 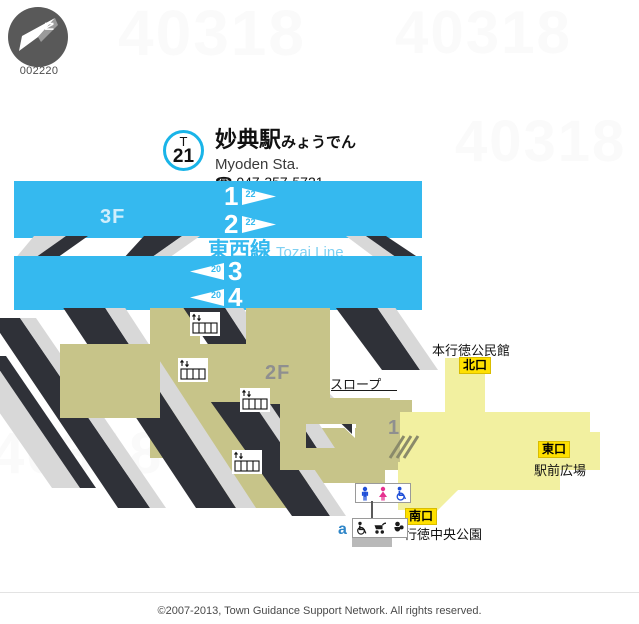 I want to click on plaza-south-bevel, so click(x=478, y=486).